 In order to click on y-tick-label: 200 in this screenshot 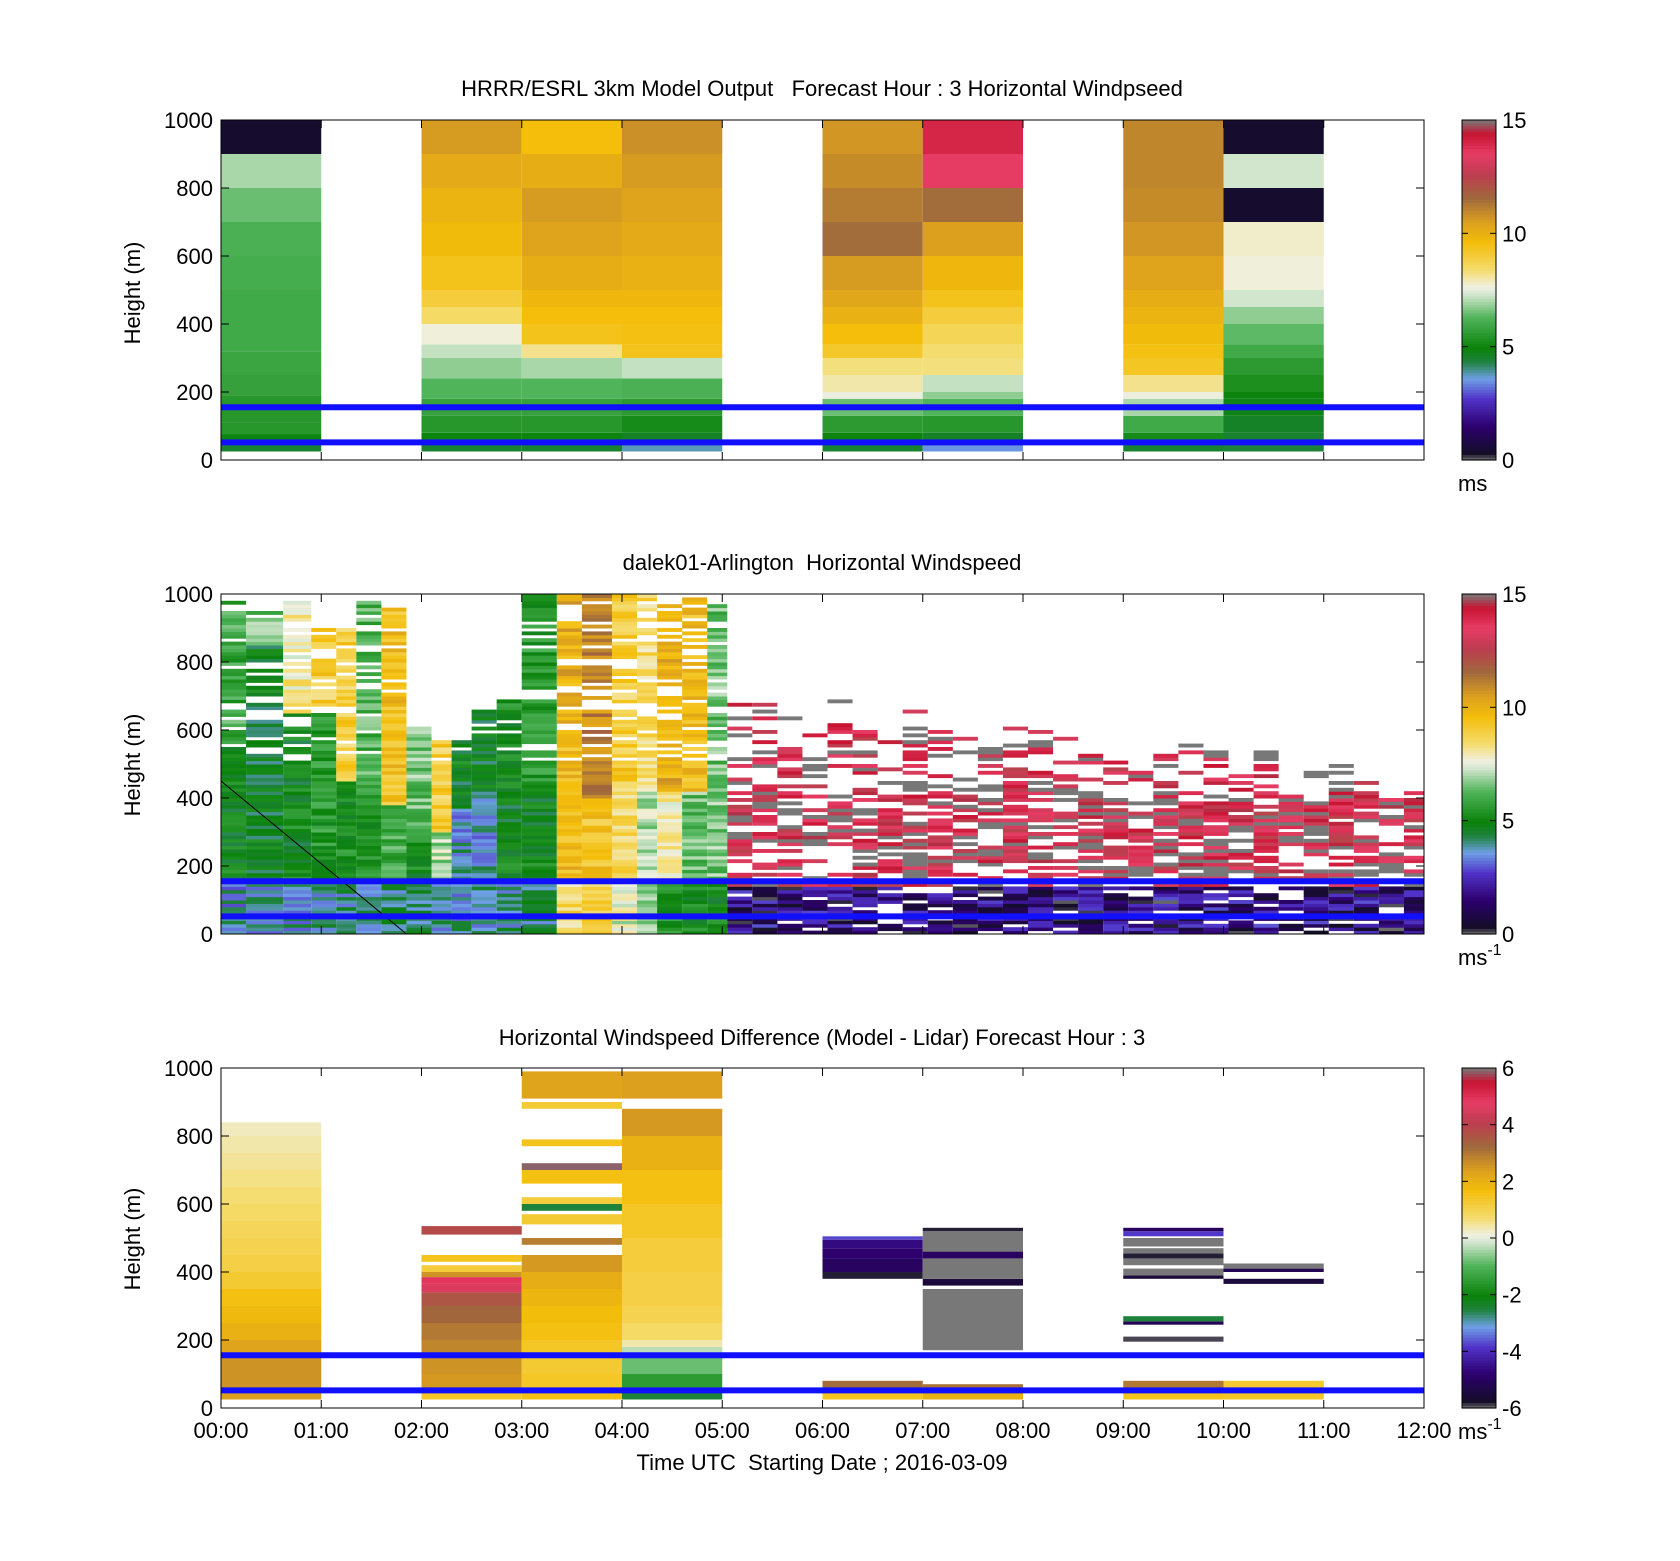, I will do `click(194, 392)`.